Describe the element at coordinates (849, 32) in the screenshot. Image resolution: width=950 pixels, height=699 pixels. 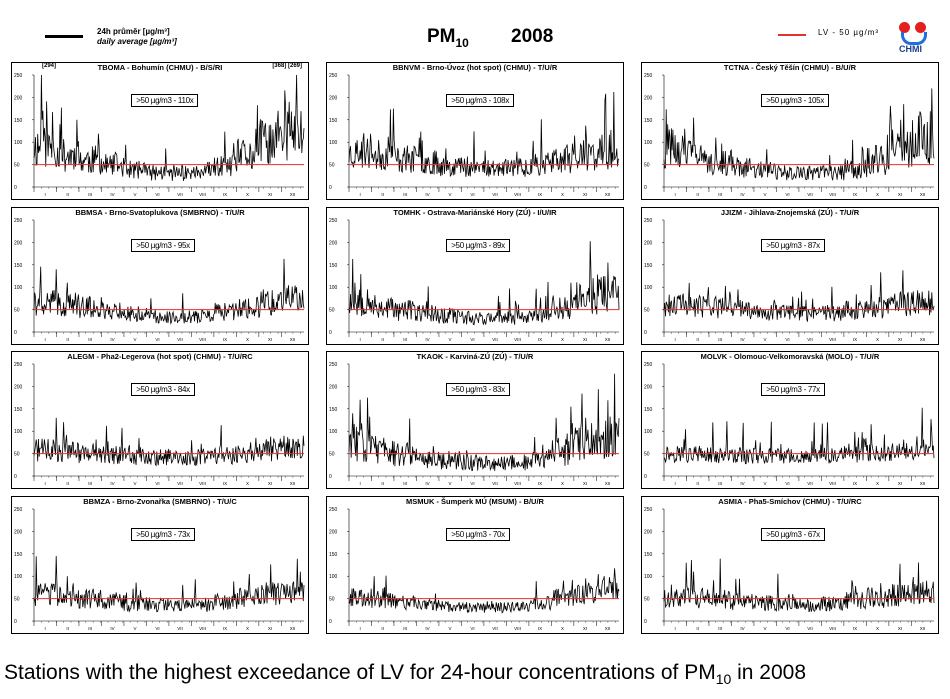
I see `legend-limit-label: LV - 50 µg/m³` at that location.